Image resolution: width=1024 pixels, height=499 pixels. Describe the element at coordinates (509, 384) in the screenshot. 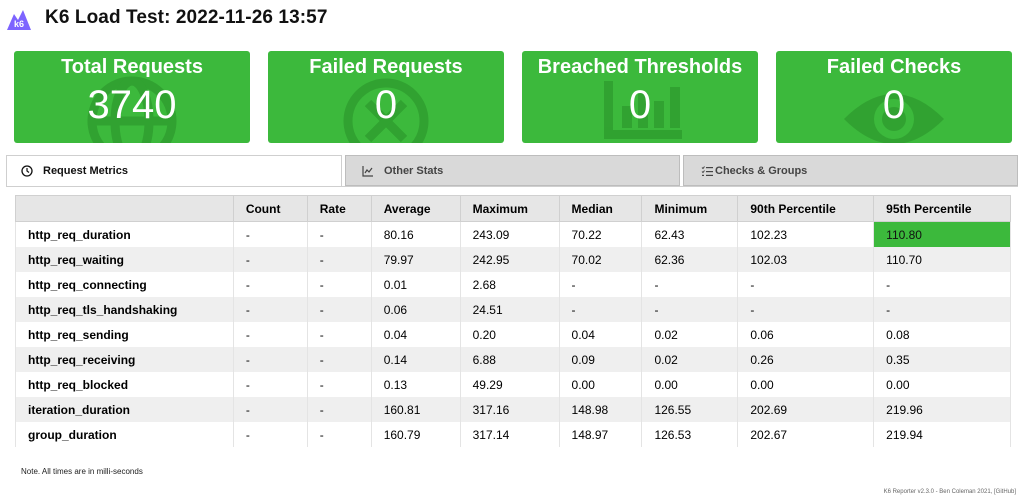

I see `metric-value-cell: 49.29` at that location.